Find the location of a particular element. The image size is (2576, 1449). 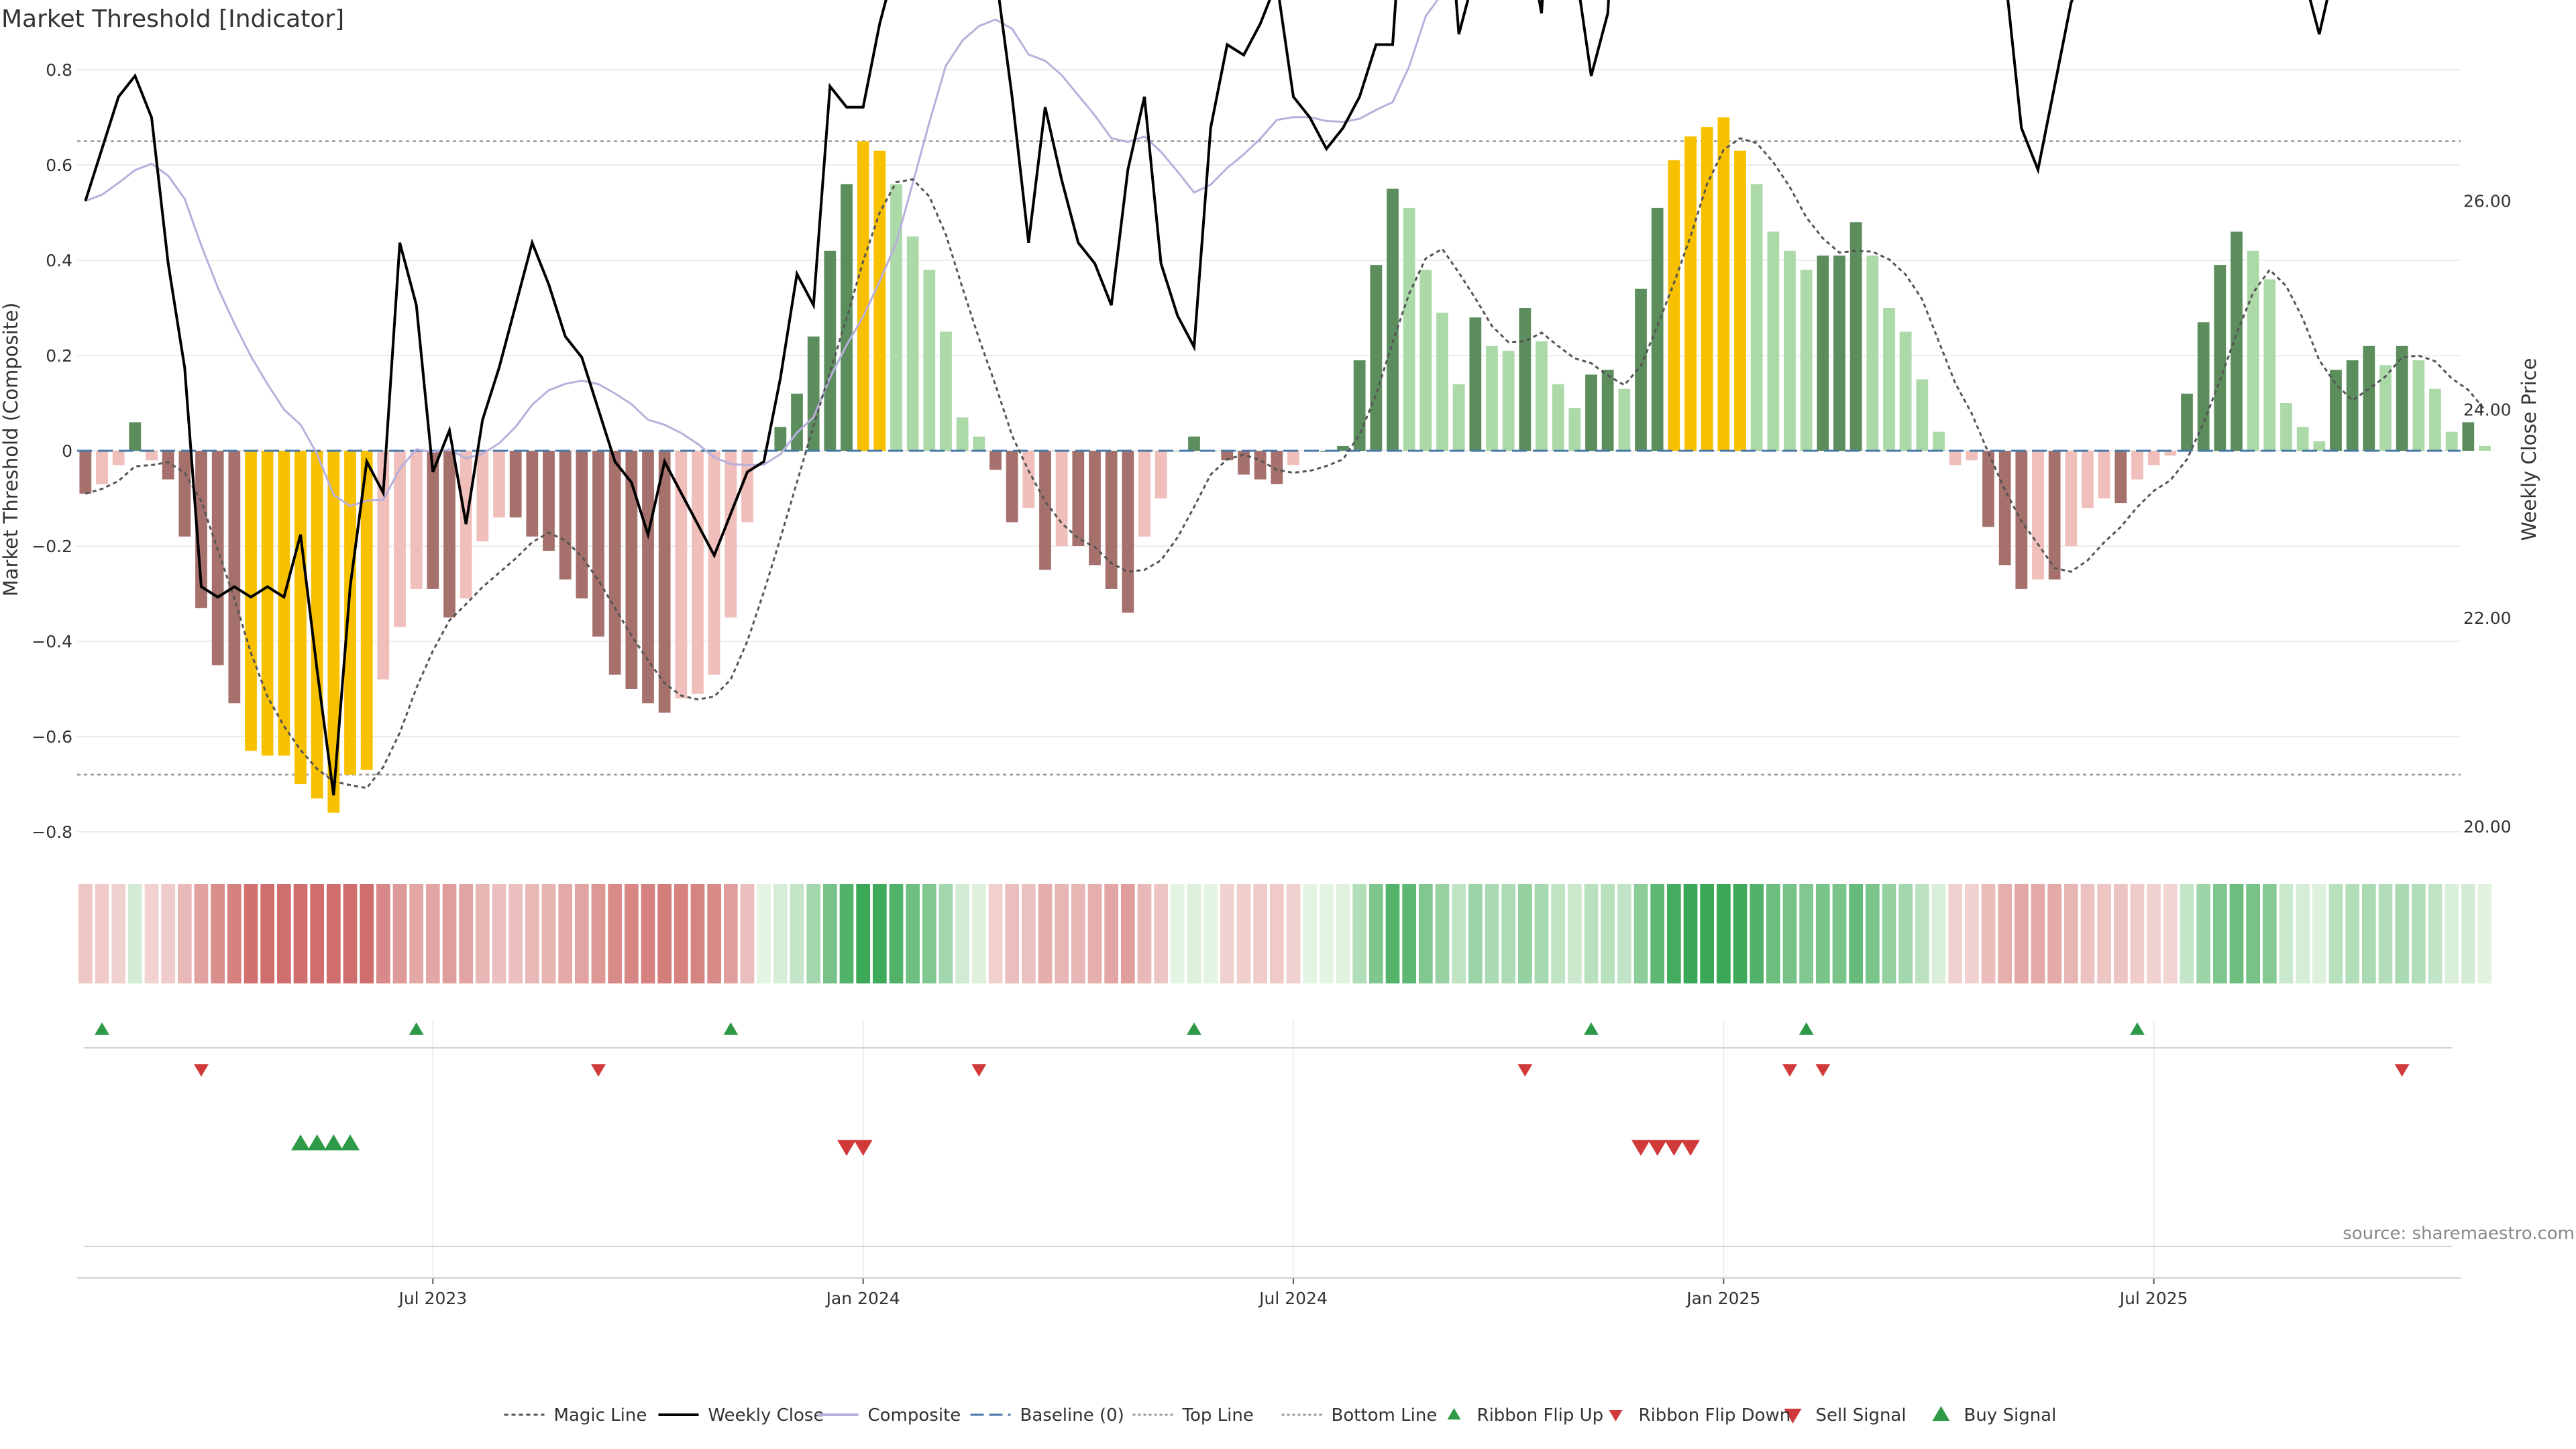

left-tick-label: −0.6 is located at coordinates (52, 737).